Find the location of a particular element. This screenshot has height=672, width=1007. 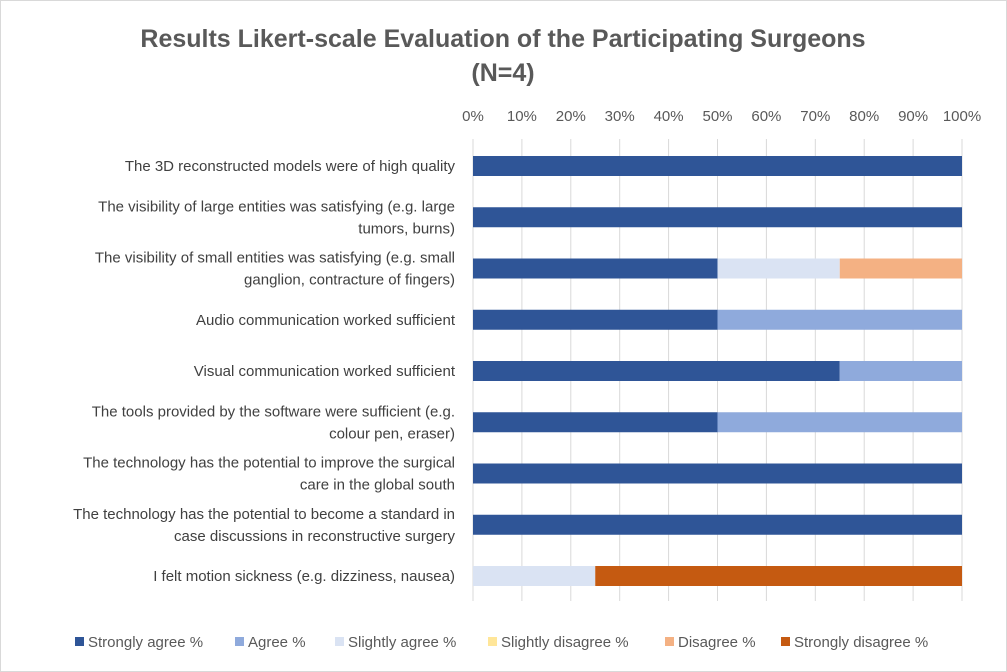

x-axis-ticks: 0% 10% 20% 30% 40% 50% 60% 70% 80% 90% 100% is located at coordinates (721, 116).